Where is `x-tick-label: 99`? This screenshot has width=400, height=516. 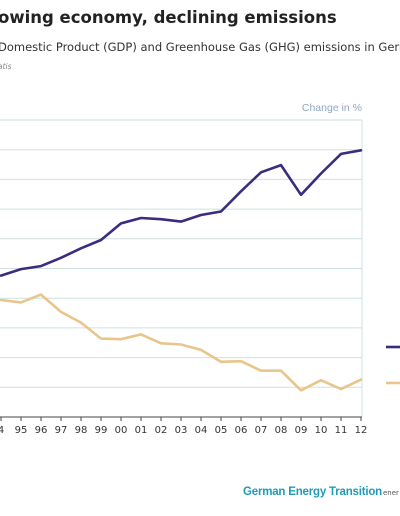 x-tick-label: 99 is located at coordinates (101, 430).